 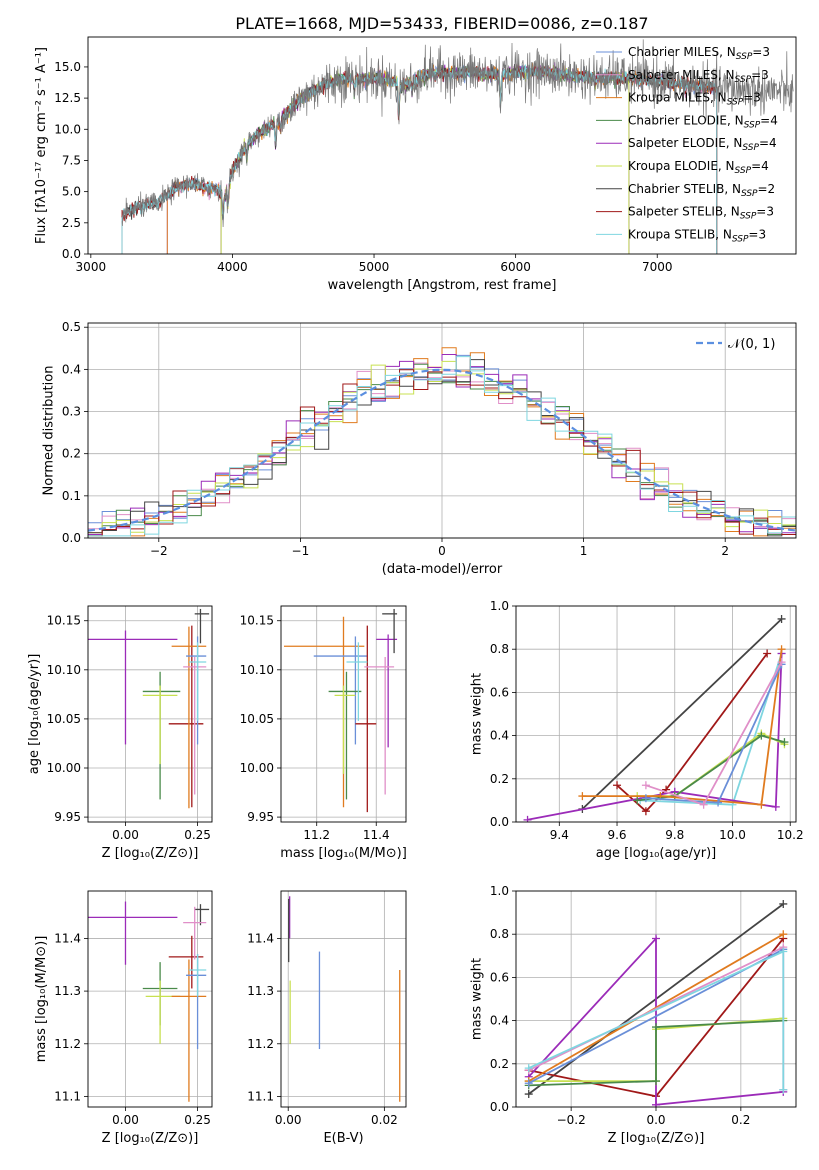 I want to click on weight_vs_Z-frame, so click(x=656, y=999).